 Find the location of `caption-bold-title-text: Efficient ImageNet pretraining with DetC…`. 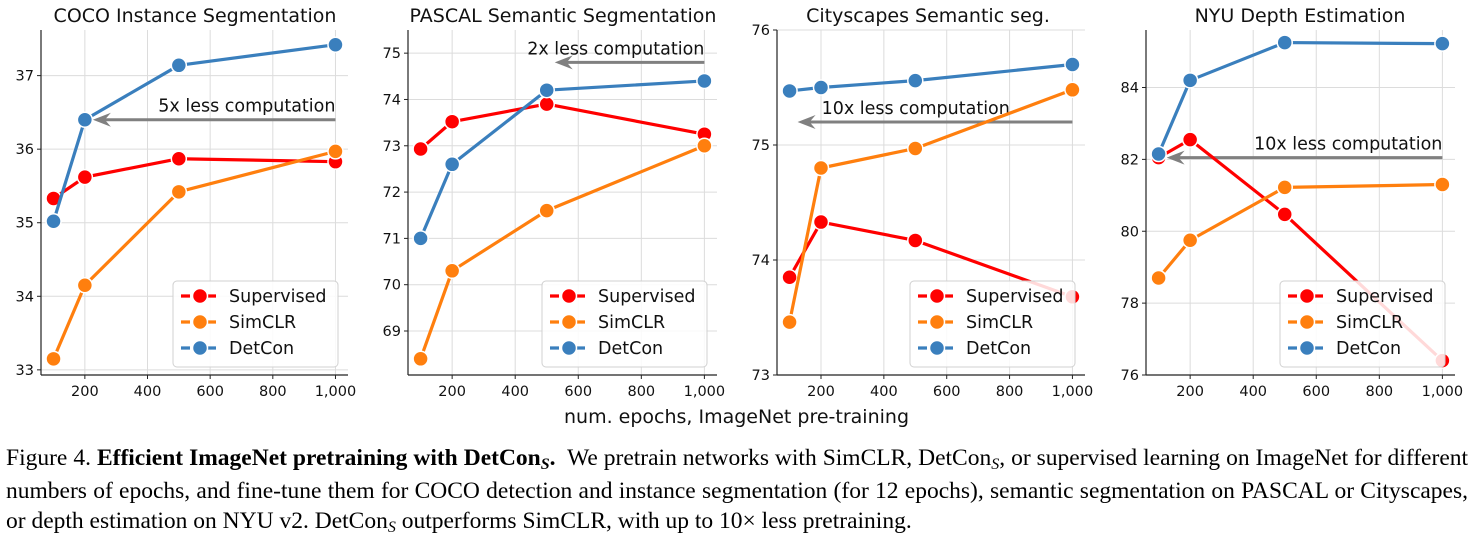

caption-bold-title-text: Efficient ImageNet pretraining with DetC… is located at coordinates (318, 458).